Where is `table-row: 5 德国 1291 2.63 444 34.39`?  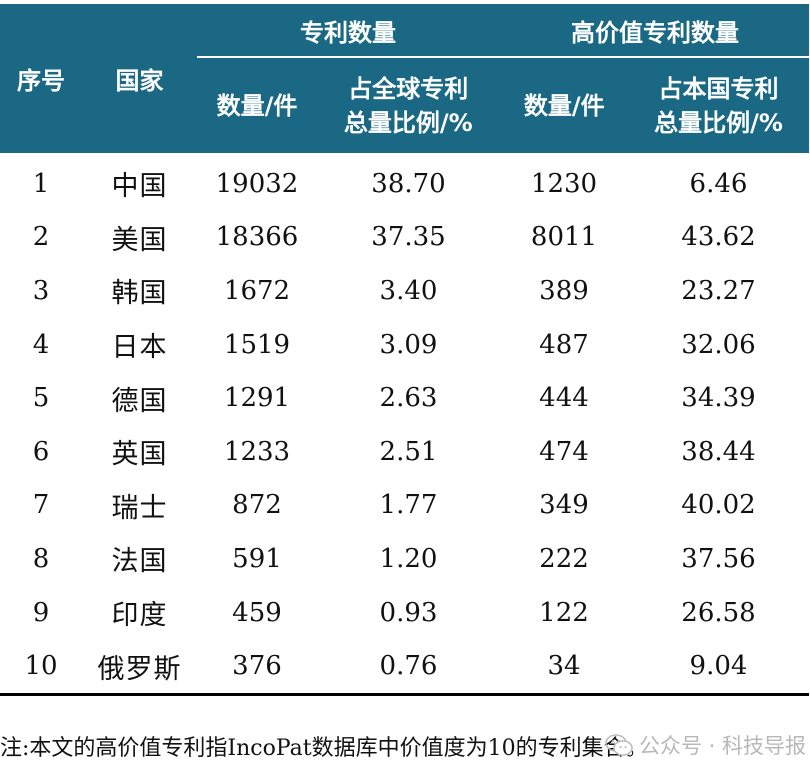 table-row: 5 德国 1291 2.63 444 34.39 is located at coordinates (404, 398).